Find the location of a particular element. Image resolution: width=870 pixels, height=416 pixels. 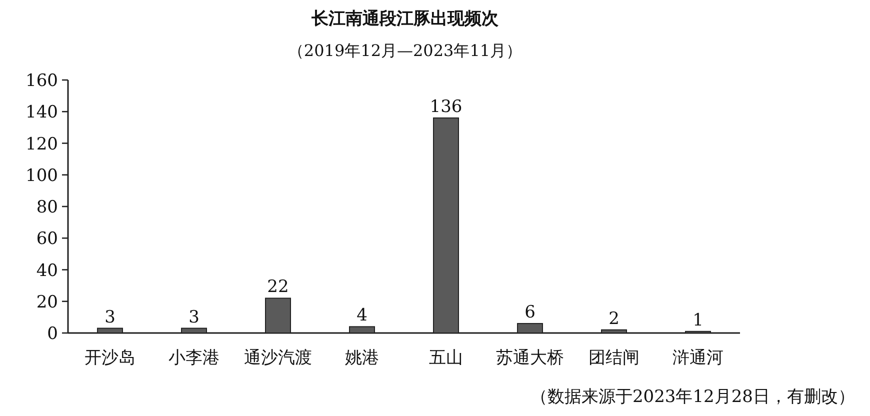

x-tick-label: 五山 is located at coordinates (446, 358).